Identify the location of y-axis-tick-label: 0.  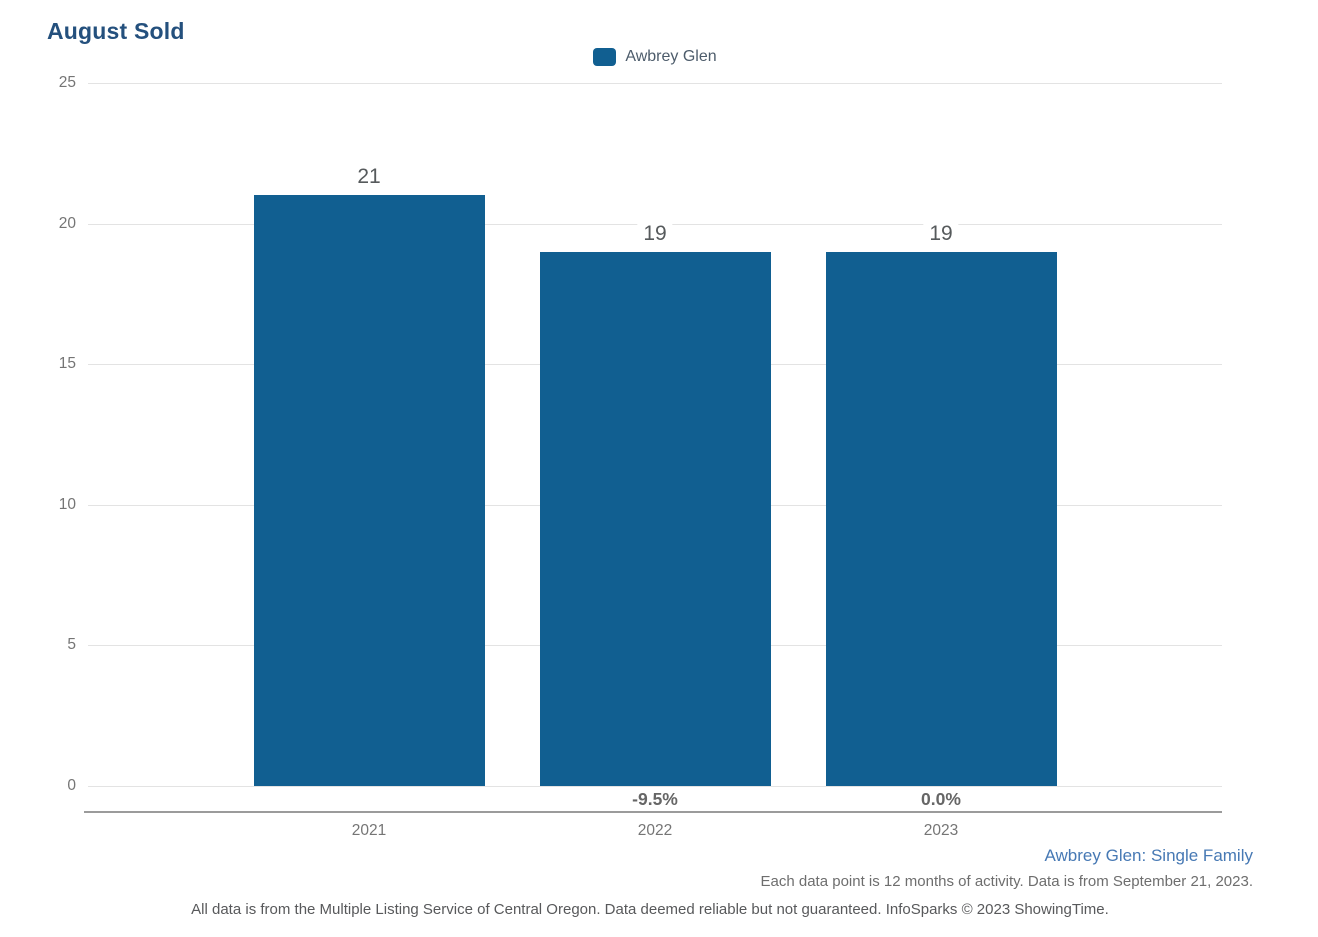
(71, 785).